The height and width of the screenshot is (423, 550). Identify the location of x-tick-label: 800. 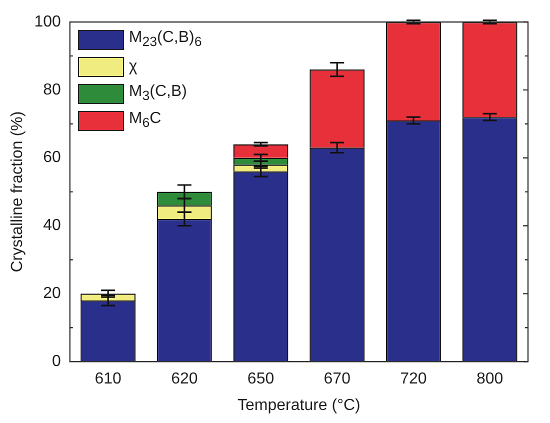
(490, 379).